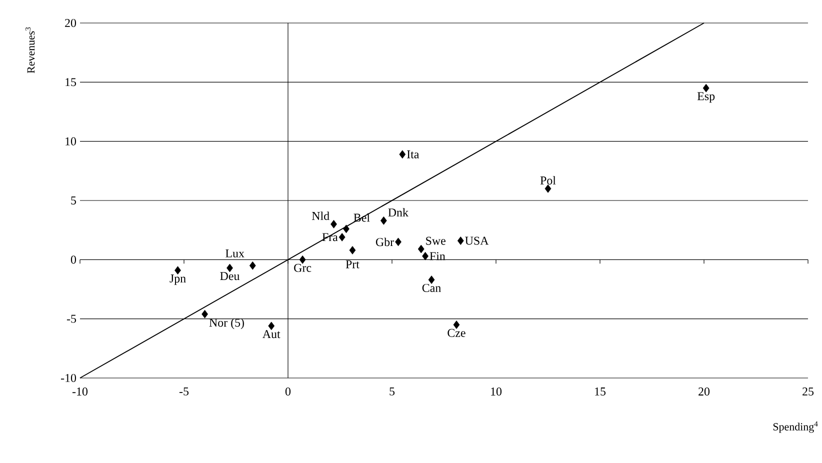 This screenshot has height=463, width=822. Describe the element at coordinates (457, 332) in the screenshot. I see `annotation: Cze` at that location.